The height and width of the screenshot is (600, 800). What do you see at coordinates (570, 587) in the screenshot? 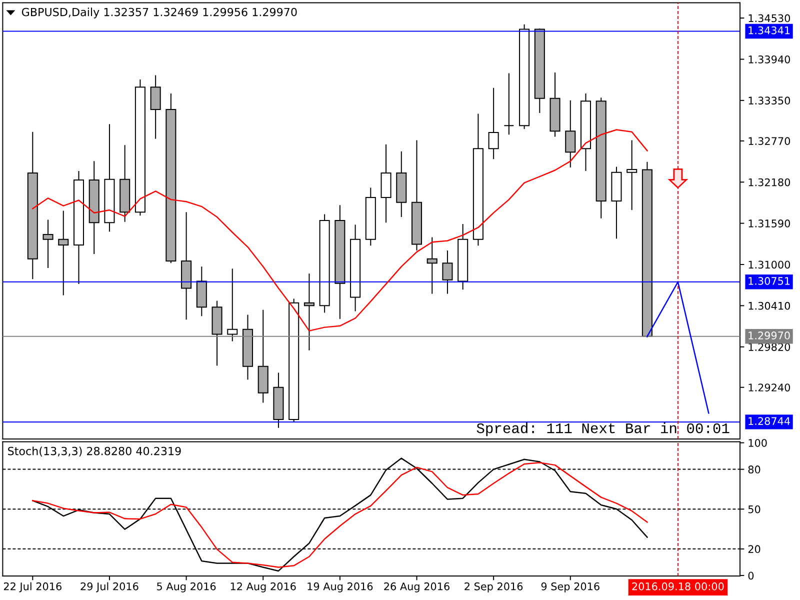
I see `x-tick-label: 9 Sep 2016` at bounding box center [570, 587].